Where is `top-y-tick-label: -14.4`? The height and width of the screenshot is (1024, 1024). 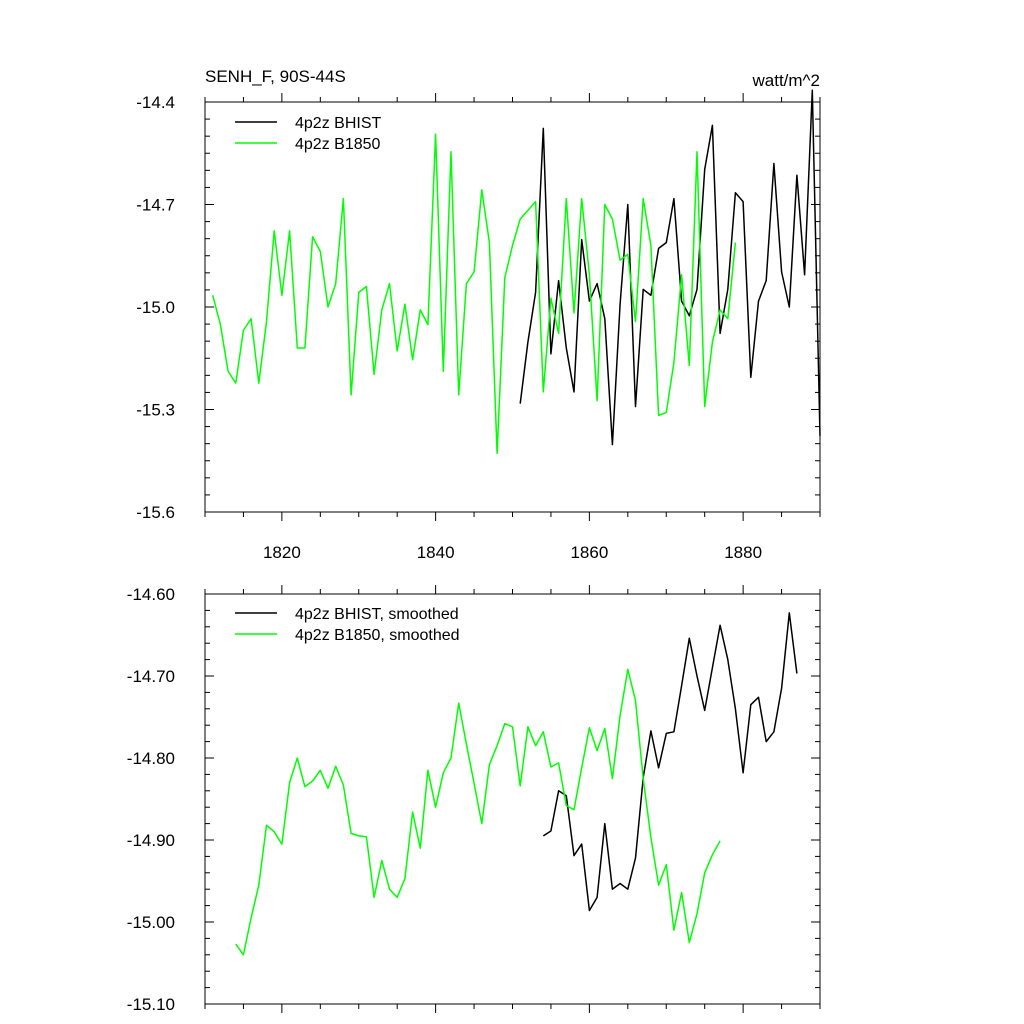
top-y-tick-label: -14.4 is located at coordinates (155, 102).